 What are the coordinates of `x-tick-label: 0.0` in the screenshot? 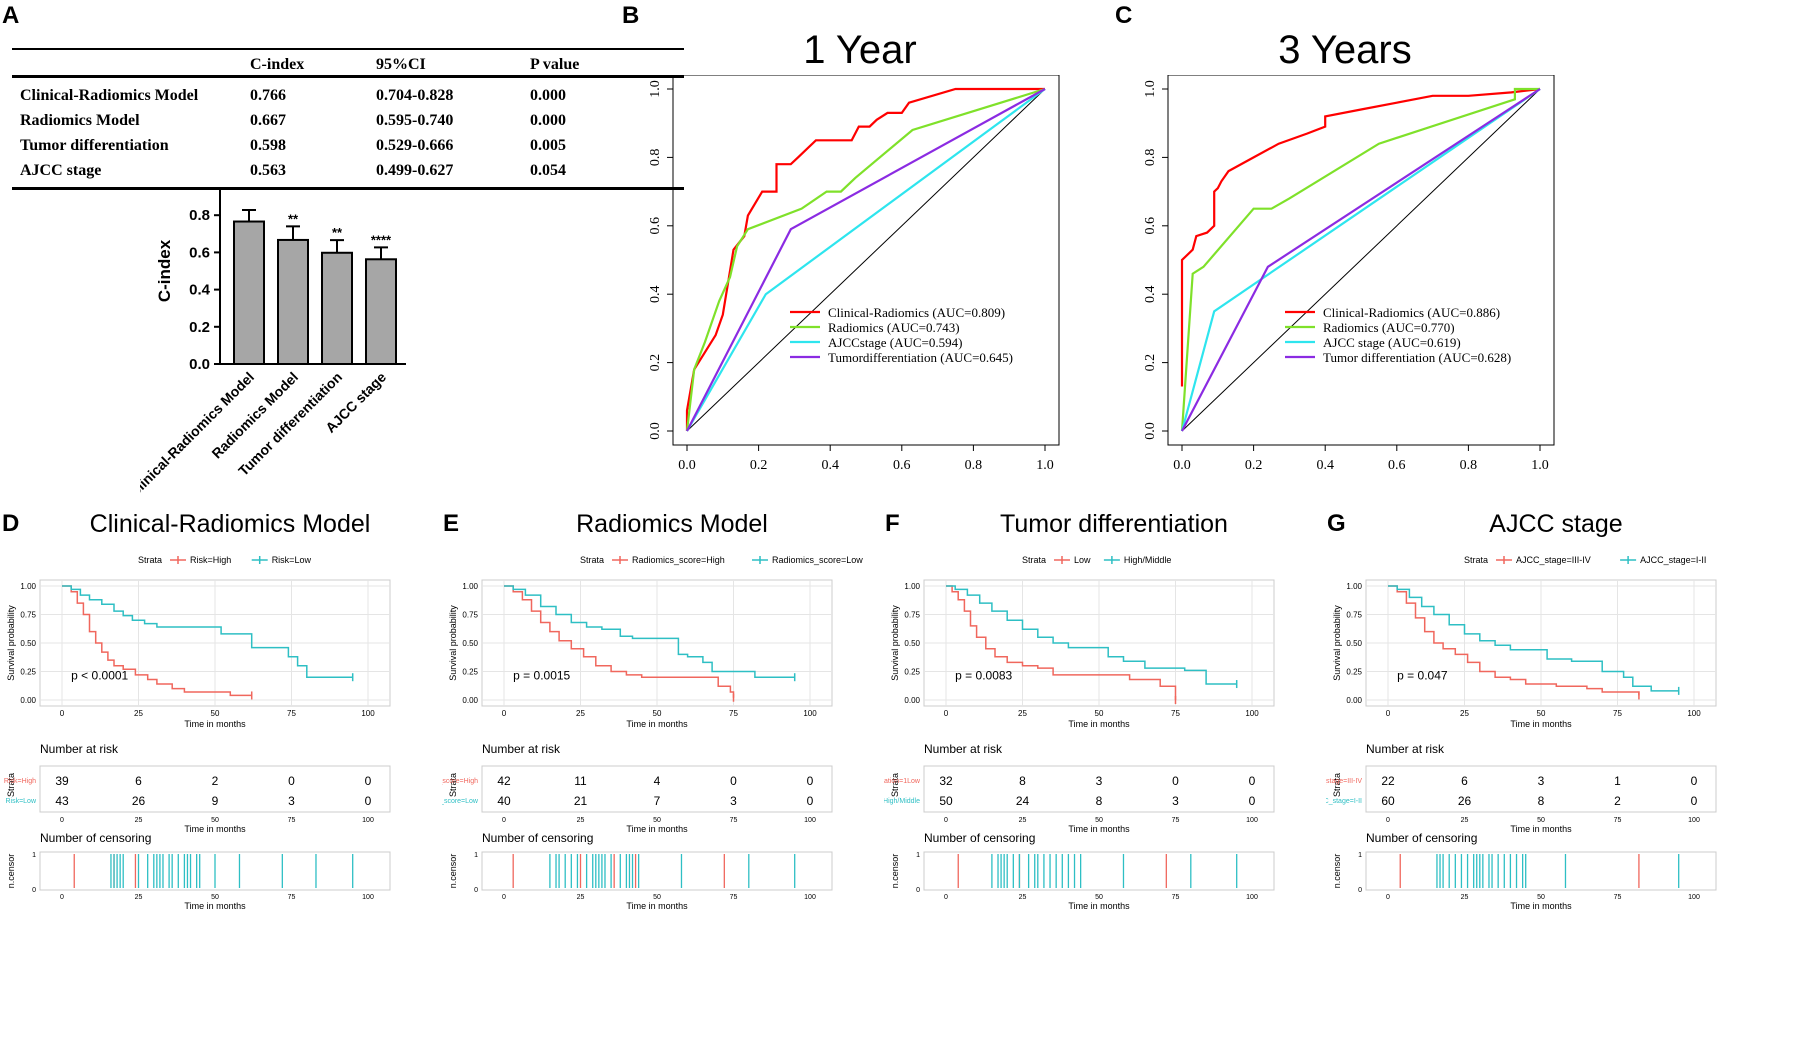 It's located at (1182, 465).